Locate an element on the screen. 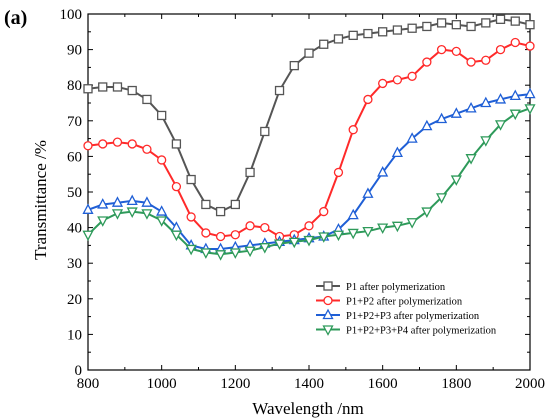  y-tick-label: 60 is located at coordinates (74, 157).